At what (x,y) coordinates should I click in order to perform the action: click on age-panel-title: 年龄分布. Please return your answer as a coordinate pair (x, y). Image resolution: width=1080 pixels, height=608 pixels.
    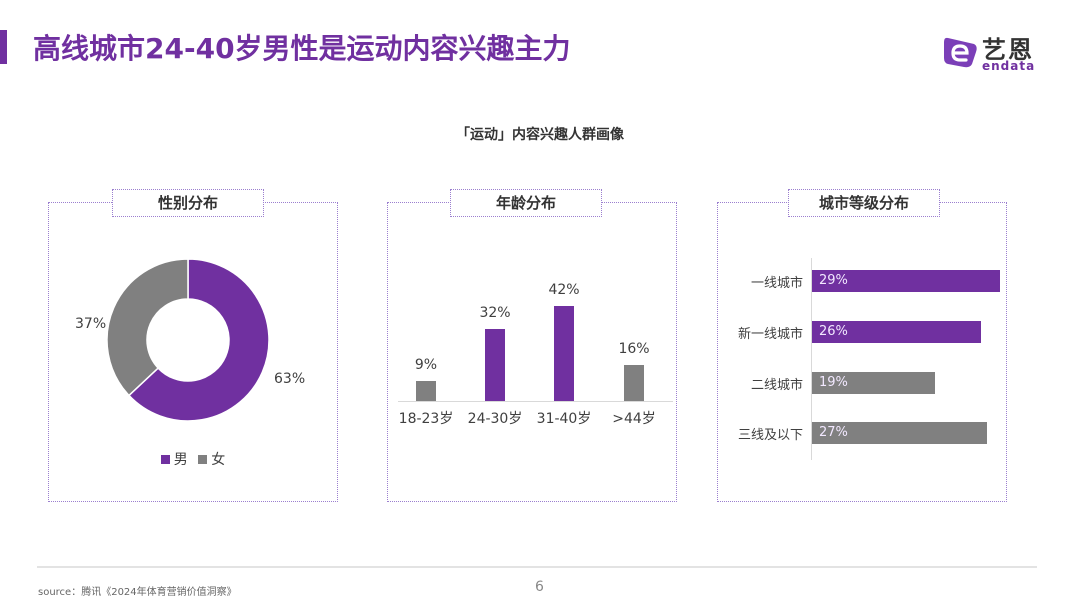
    Looking at the image, I should click on (526, 203).